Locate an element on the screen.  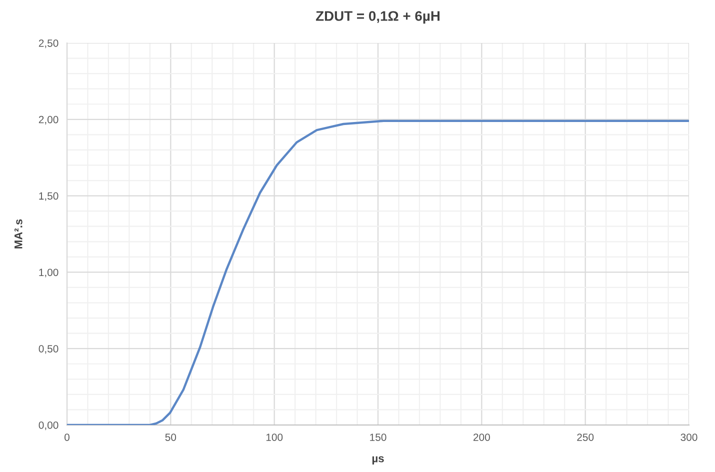
x-axis-title: µs is located at coordinates (378, 460).